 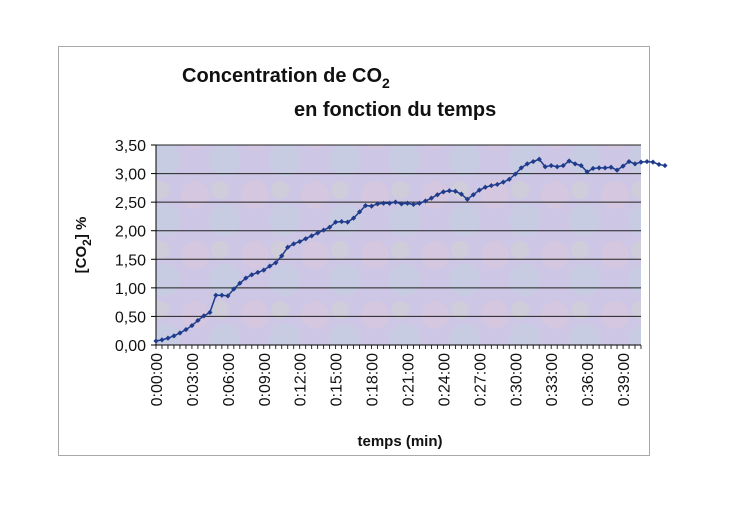 I want to click on x-tick-label: 0:33:00, so click(x=552, y=379).